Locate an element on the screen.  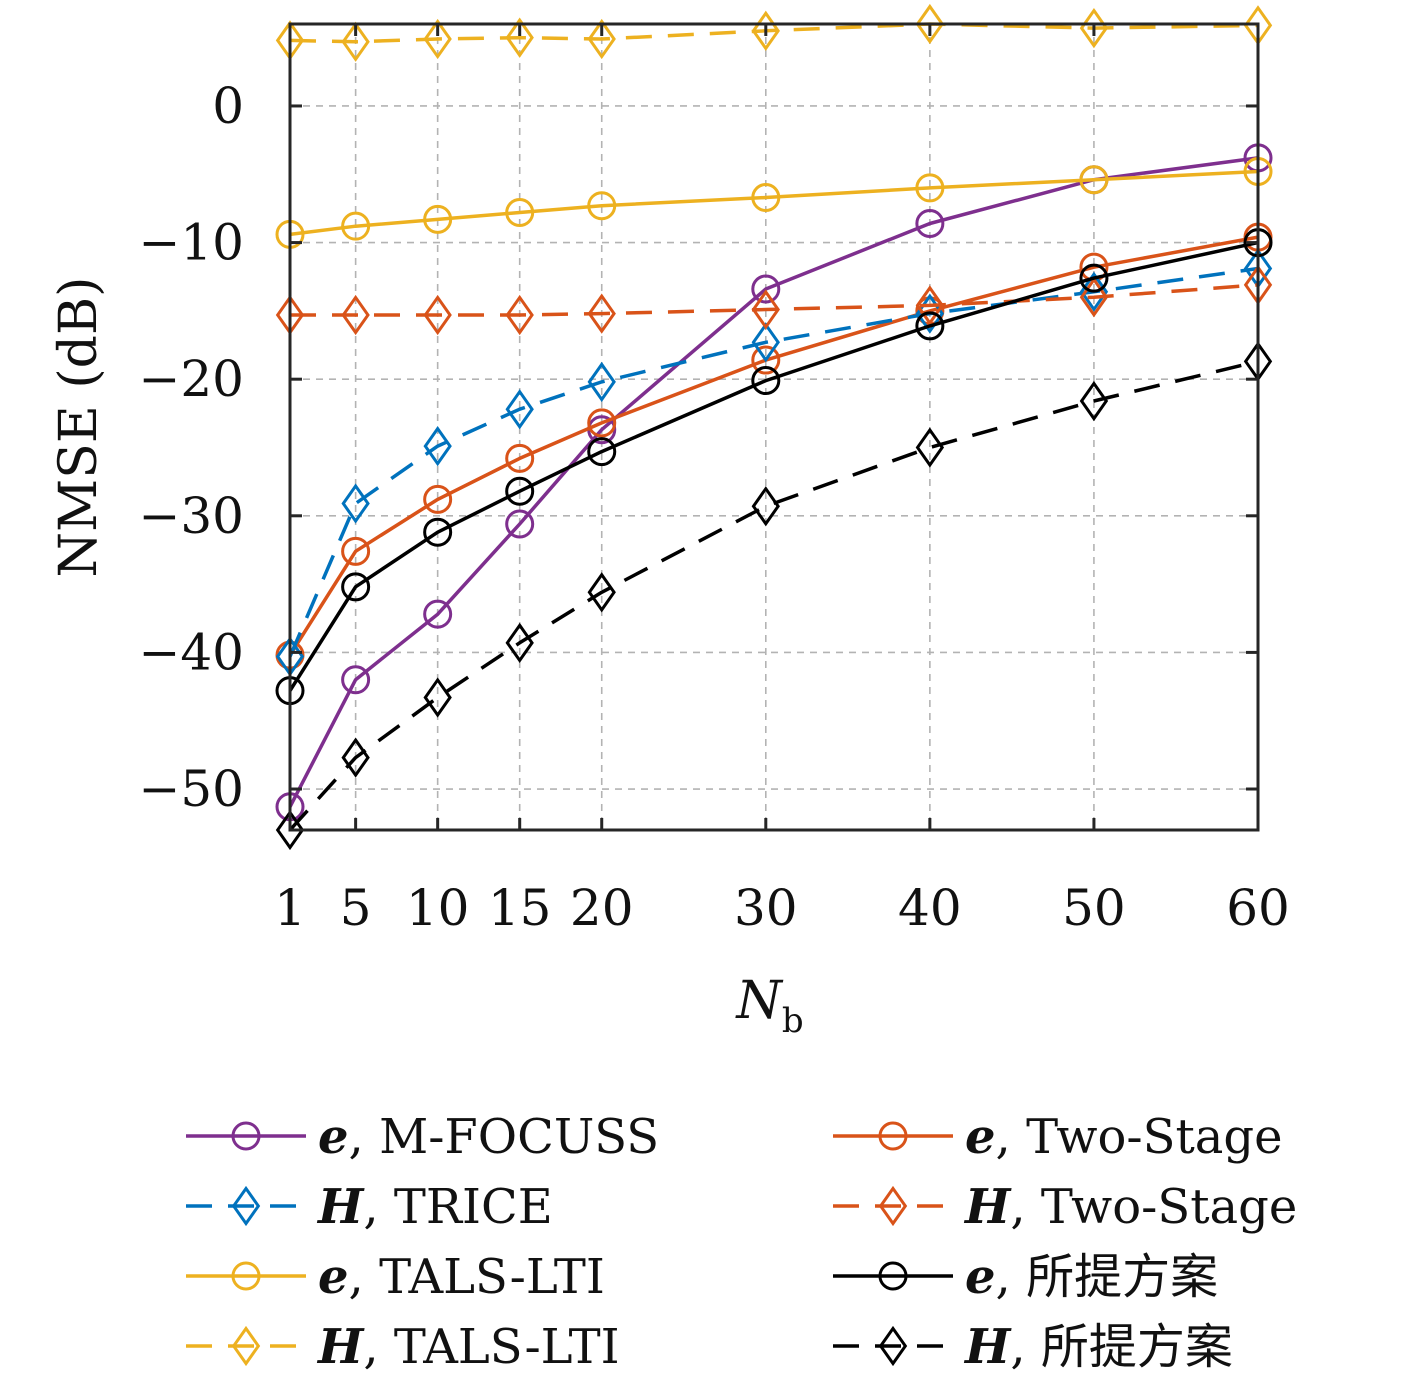
legend-entry: H, Two-Stage is located at coordinates (1065, 1207).